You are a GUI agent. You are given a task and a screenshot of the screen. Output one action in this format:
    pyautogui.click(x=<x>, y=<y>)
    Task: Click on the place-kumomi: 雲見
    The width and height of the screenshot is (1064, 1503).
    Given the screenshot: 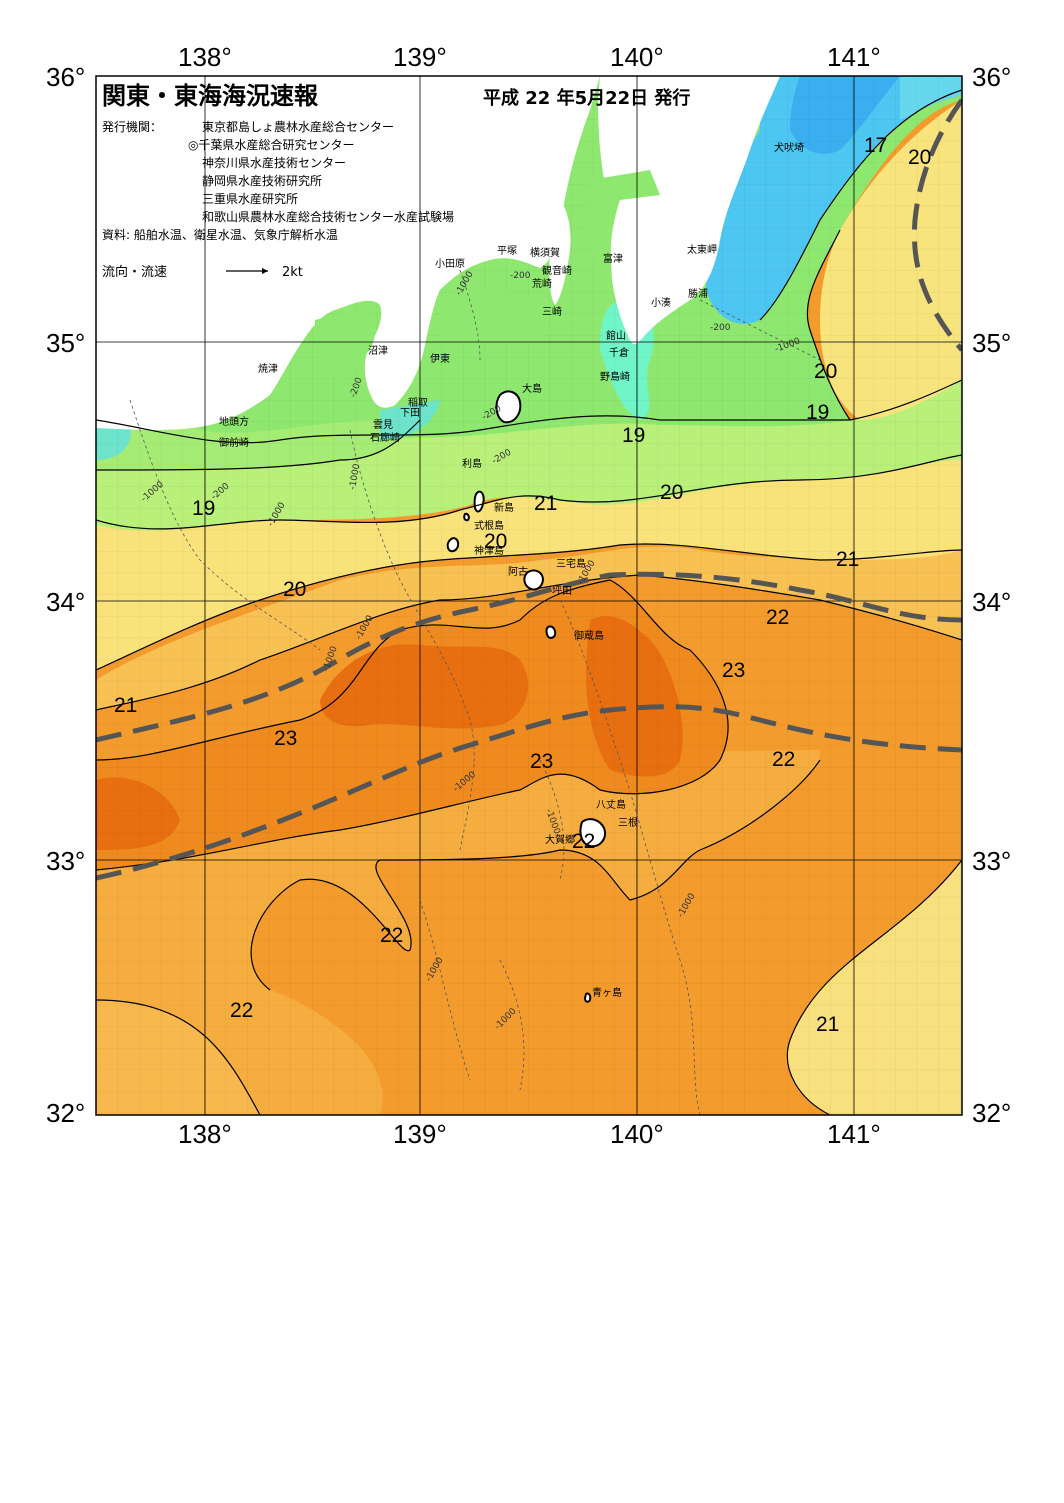 What is the action you would take?
    pyautogui.click(x=383, y=425)
    